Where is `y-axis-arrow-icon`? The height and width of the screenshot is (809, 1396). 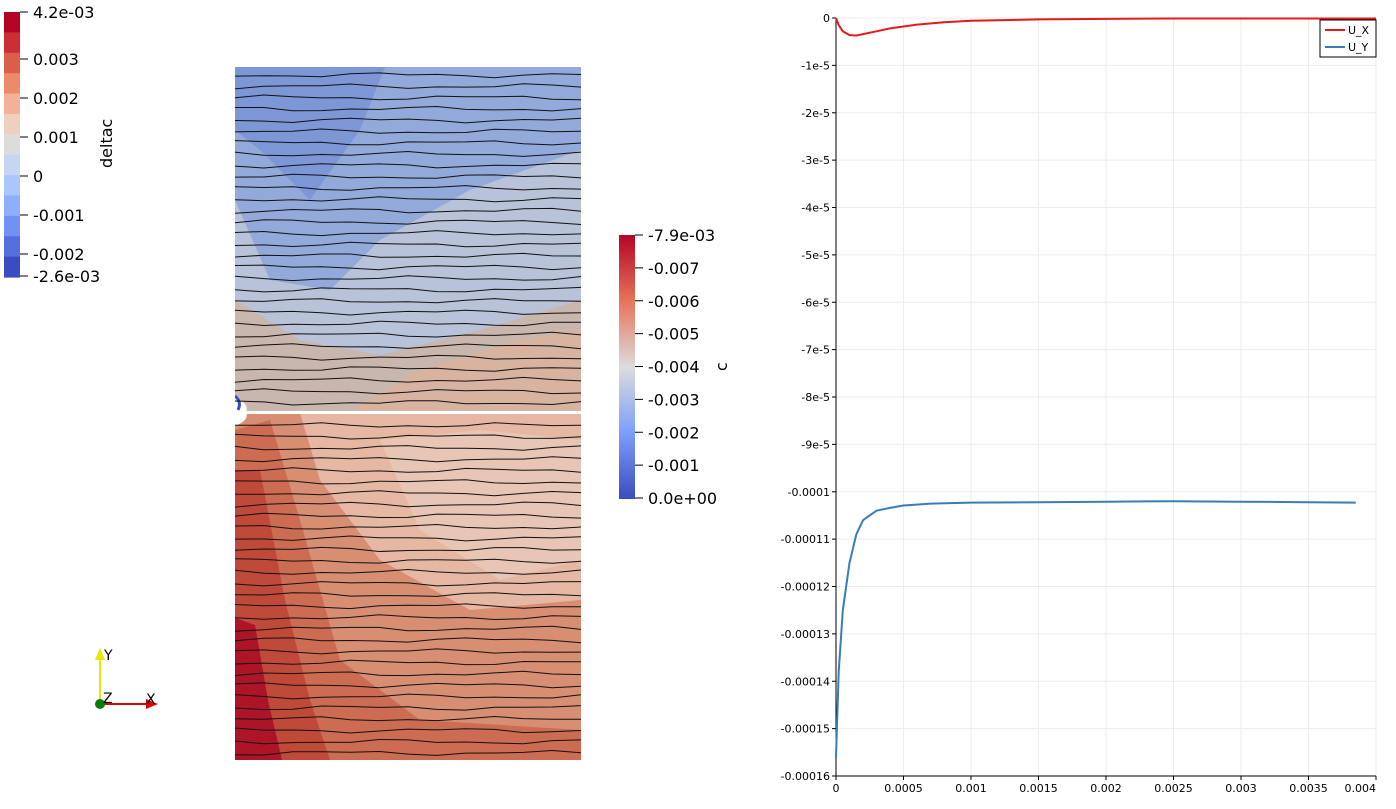 y-axis-arrow-icon is located at coordinates (100, 654).